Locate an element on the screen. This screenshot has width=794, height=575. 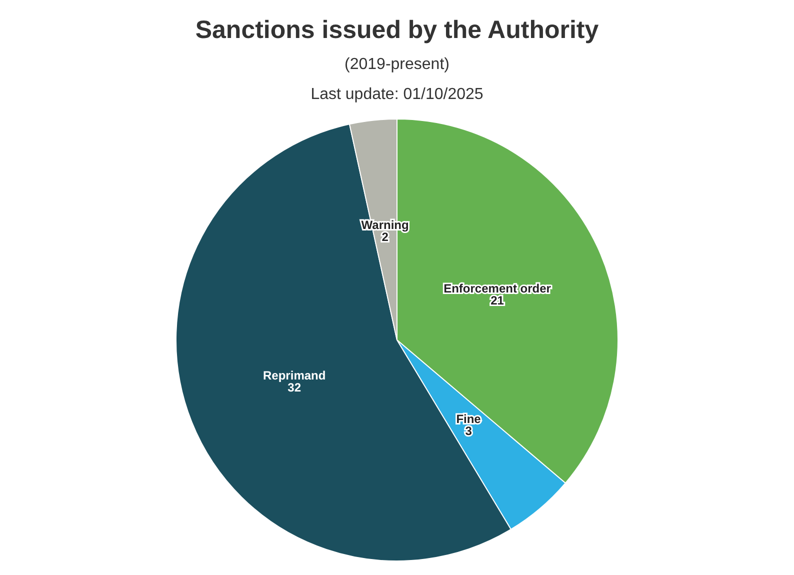
data-label: 32 is located at coordinates (295, 387).